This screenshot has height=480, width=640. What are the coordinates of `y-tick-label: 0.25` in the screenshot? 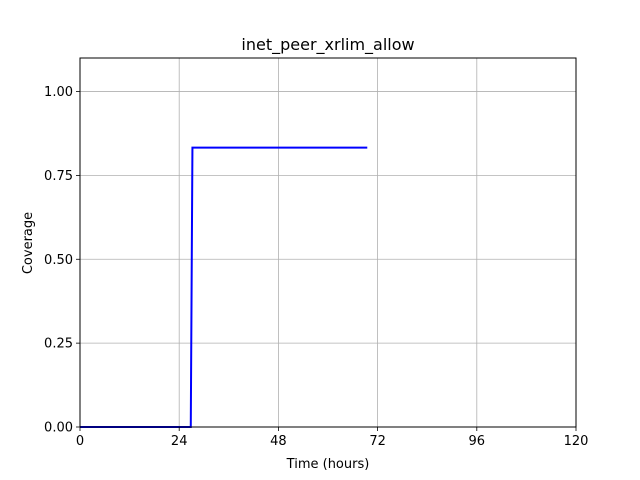 It's located at (58, 344).